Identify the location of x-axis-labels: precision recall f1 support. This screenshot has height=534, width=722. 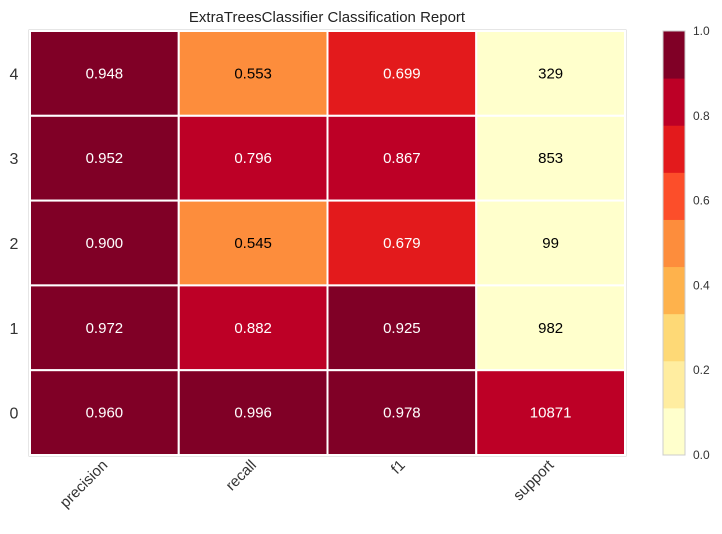
(307, 483).